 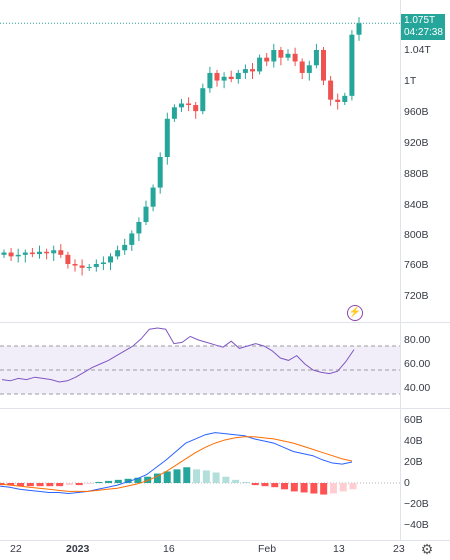 What do you see at coordinates (416, 296) in the screenshot?
I see `price-tick-label: 720B` at bounding box center [416, 296].